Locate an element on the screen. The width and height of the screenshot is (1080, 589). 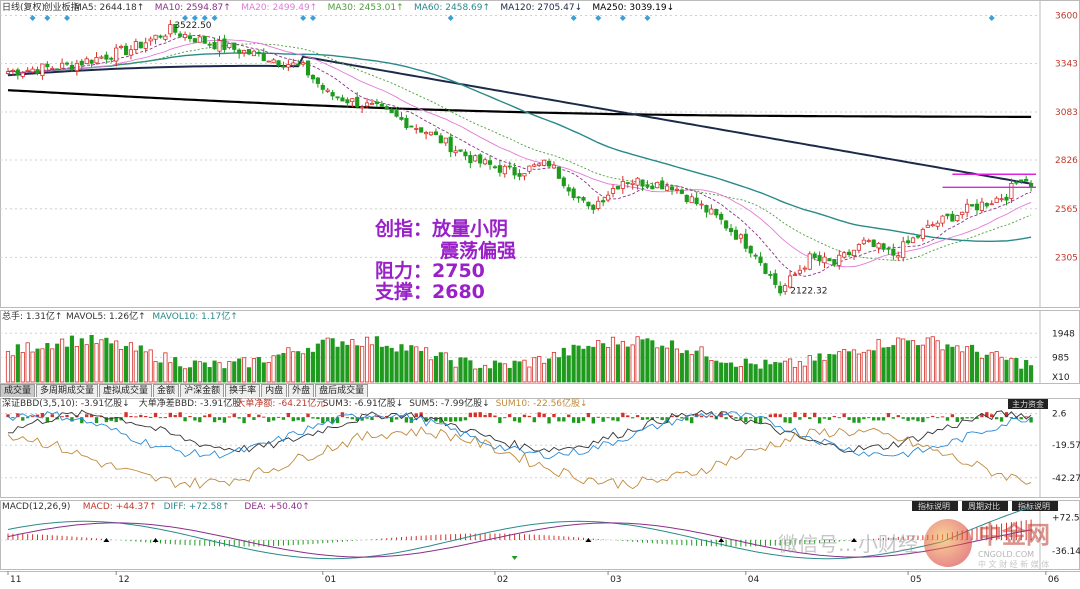
tab-multi-period-volume: 多周期成交量 is located at coordinates (67, 390).